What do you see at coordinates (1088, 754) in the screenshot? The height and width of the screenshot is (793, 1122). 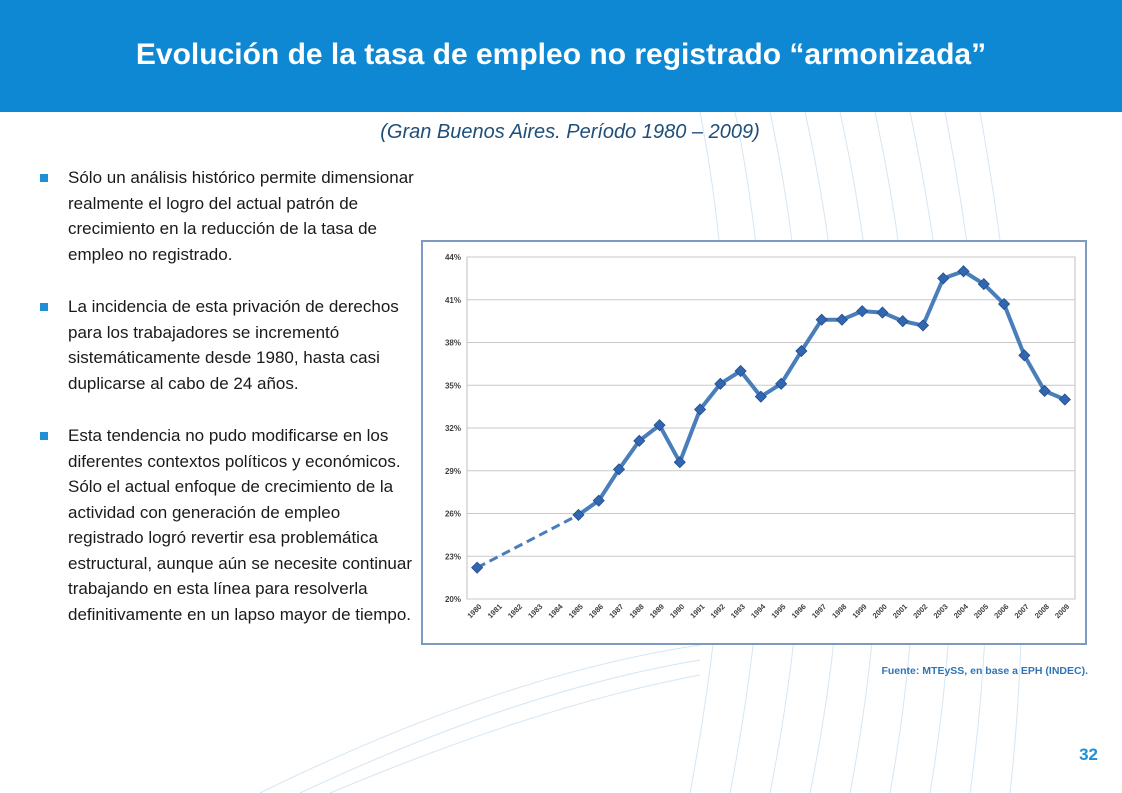 I see `page-number: 32` at bounding box center [1088, 754].